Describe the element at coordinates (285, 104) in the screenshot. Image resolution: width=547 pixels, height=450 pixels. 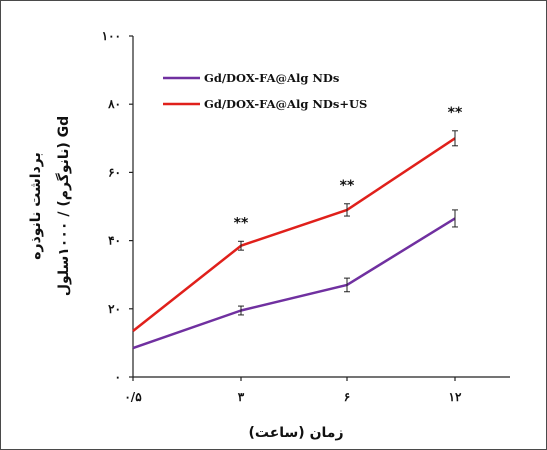
I see `legend-label-2: Gd/DOX-FA@Alg NDs+US` at that location.